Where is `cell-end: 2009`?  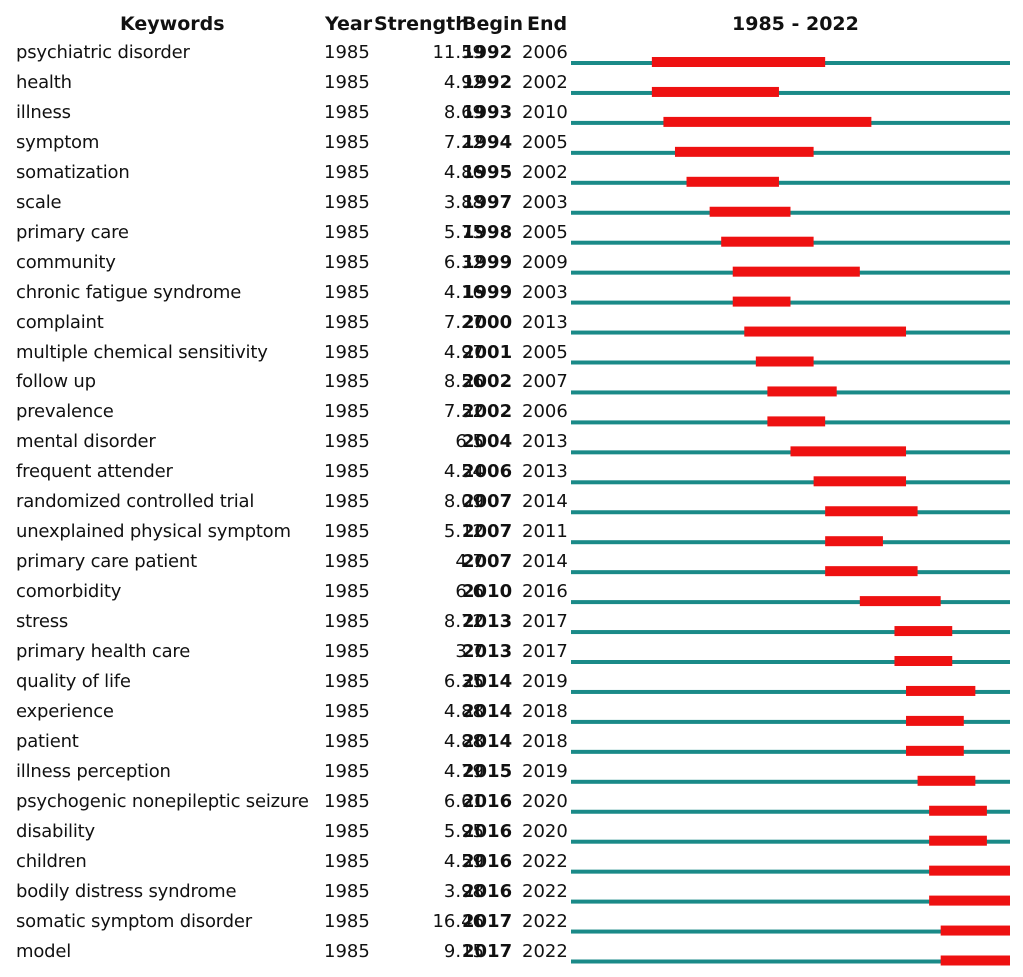
cell-end: 2009 is located at coordinates (545, 262).